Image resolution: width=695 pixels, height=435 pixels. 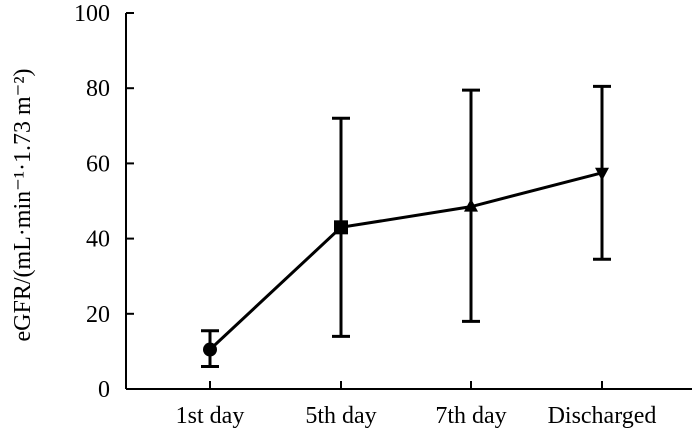 What do you see at coordinates (416, 405) in the screenshot?
I see `x-ticks: 1st day 5th day 7th day Discharged` at bounding box center [416, 405].